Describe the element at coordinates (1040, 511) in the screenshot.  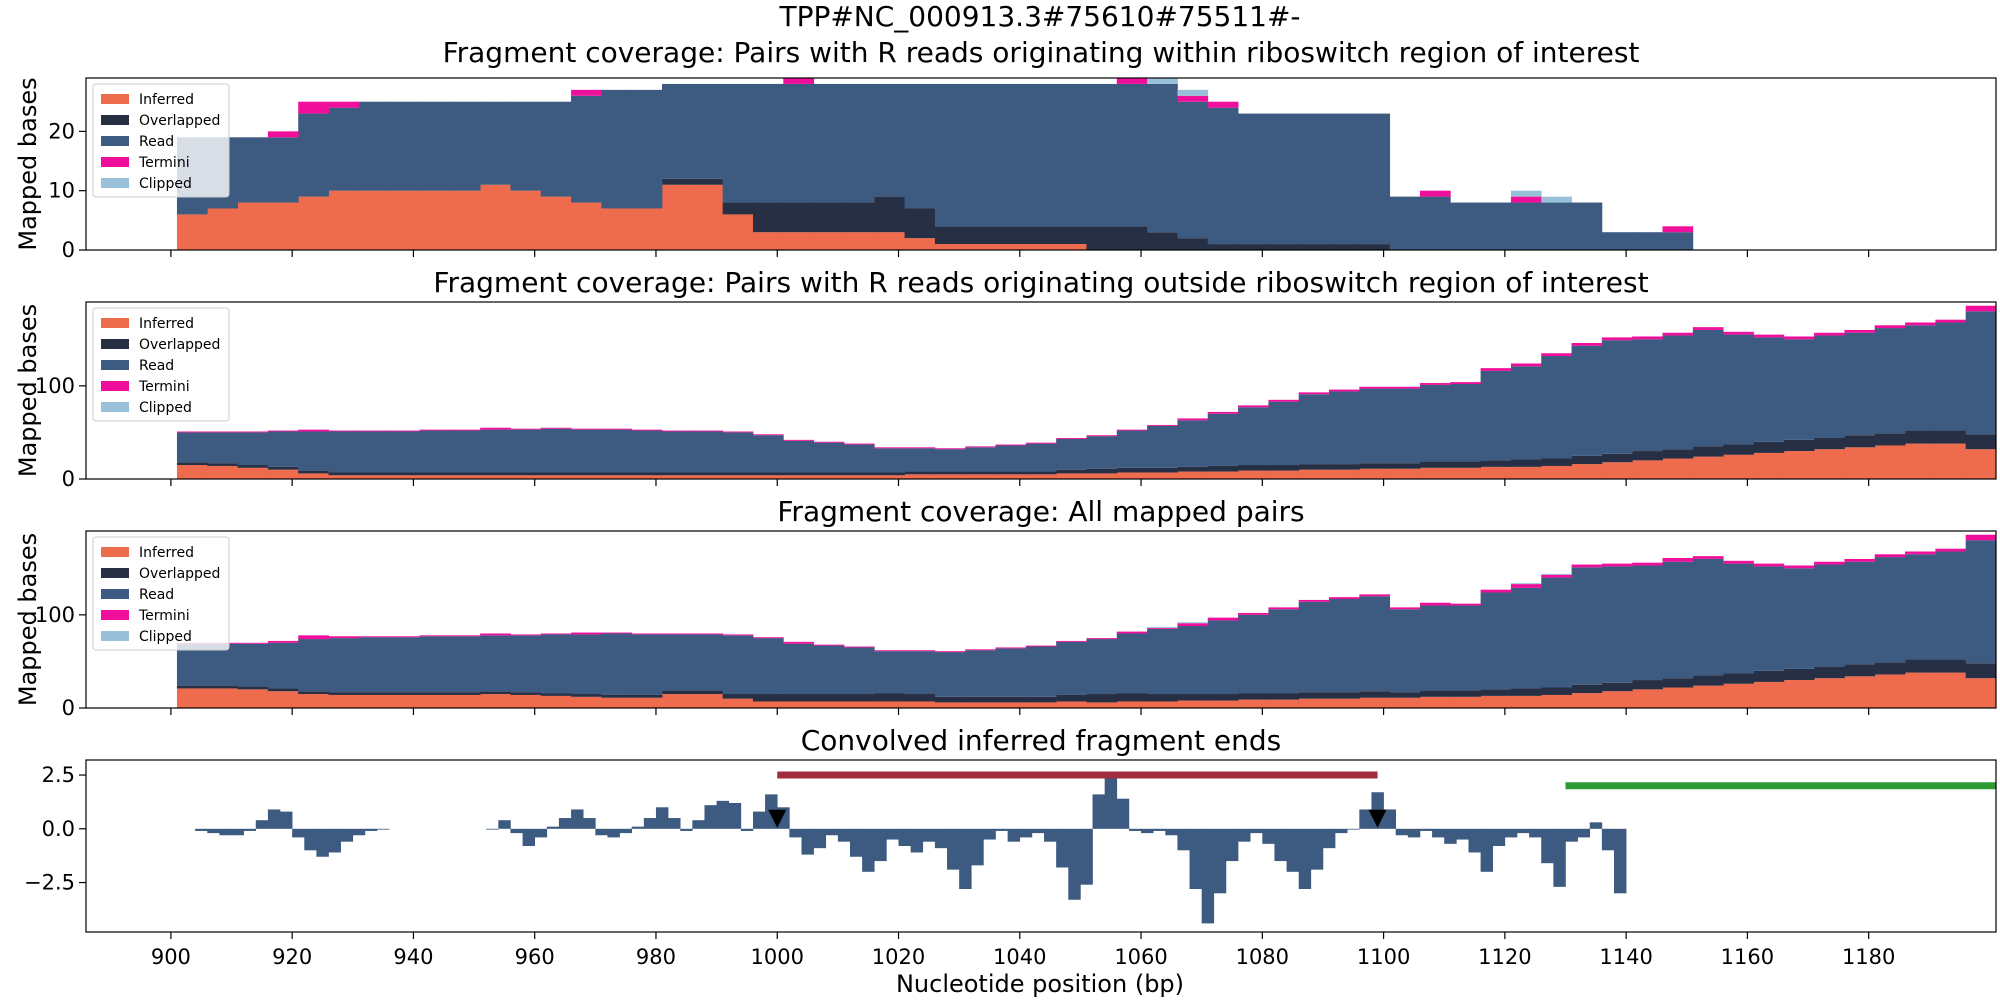
I see `panel-title: Fragment coverage: All mapped pairs` at that location.